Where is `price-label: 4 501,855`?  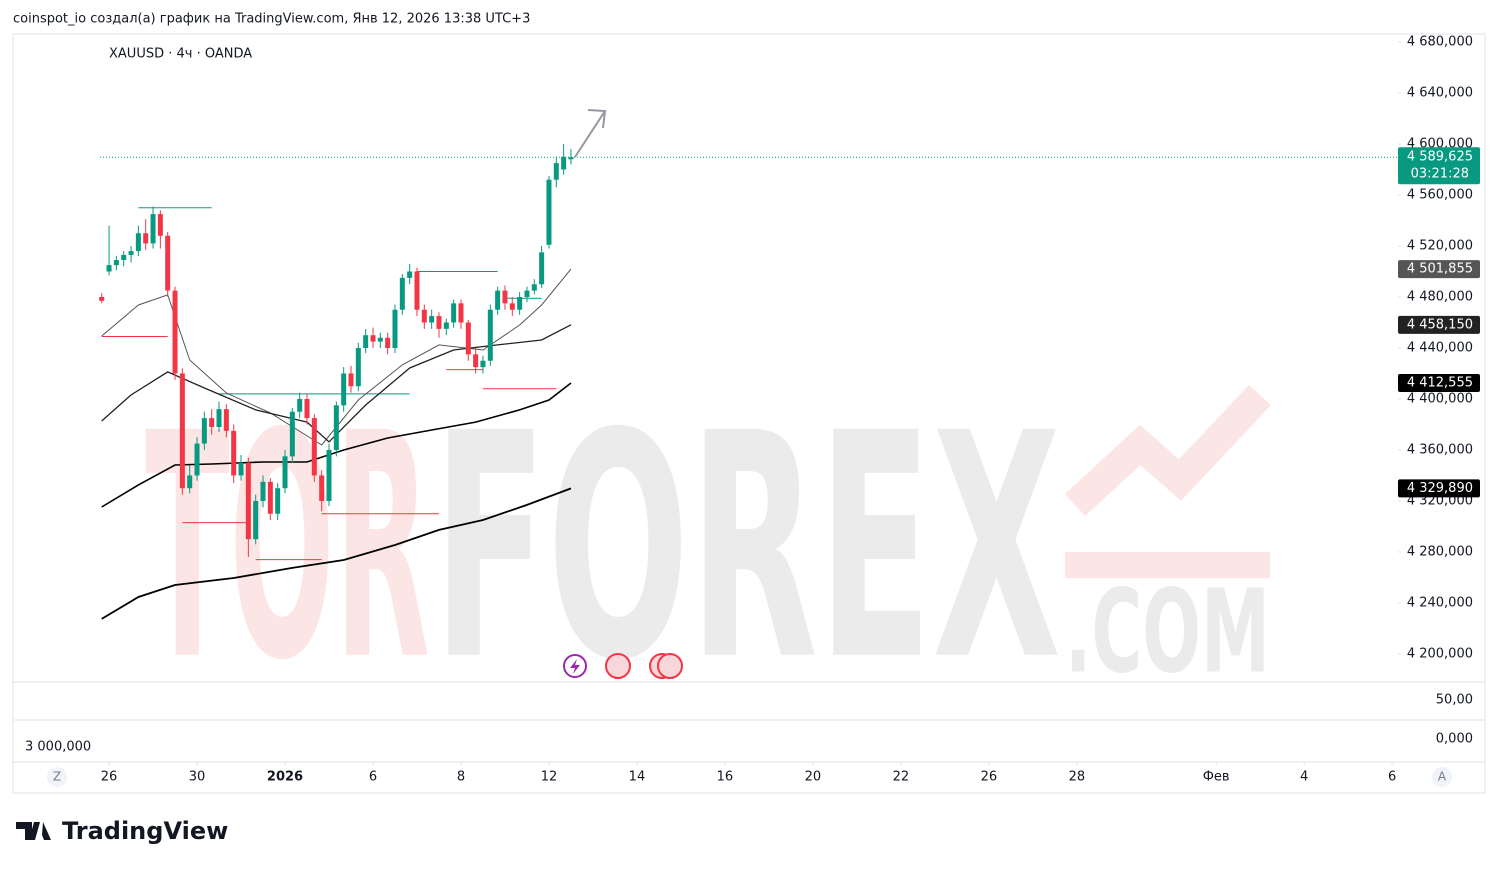
price-label: 4 501,855 is located at coordinates (1440, 269).